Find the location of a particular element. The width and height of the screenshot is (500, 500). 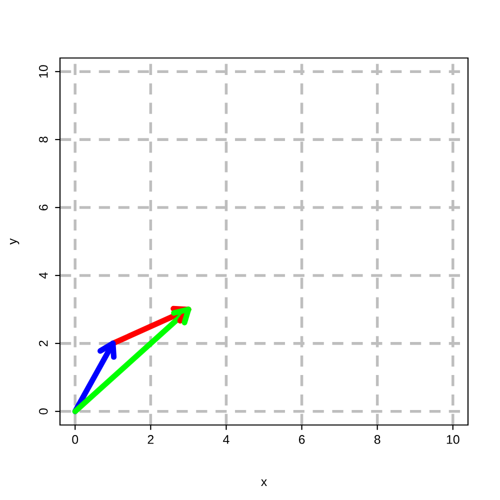

x-tick-label: 6 is located at coordinates (301, 439).